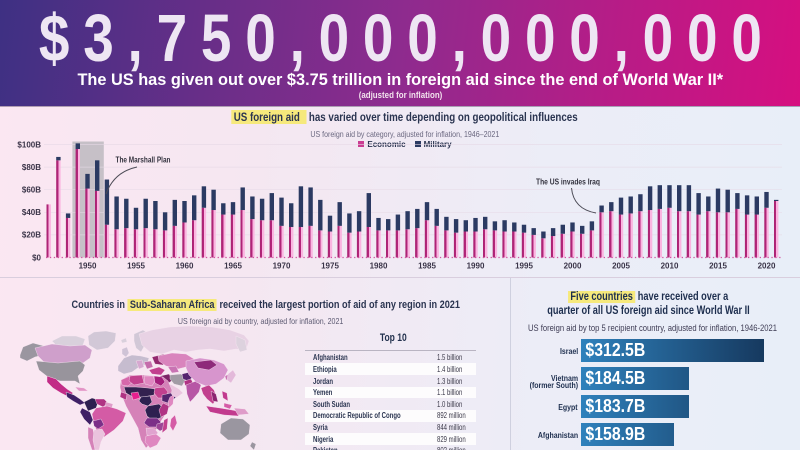  I want to click on svg-text: $60B, so click(31, 190).